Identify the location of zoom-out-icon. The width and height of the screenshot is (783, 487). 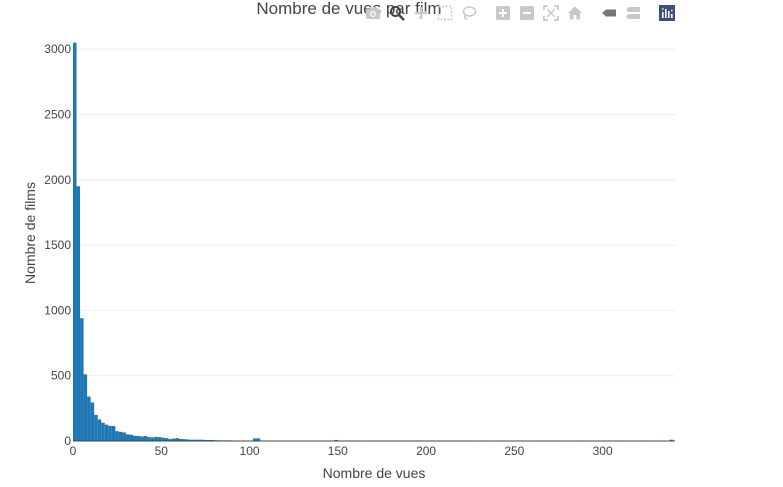
(527, 13).